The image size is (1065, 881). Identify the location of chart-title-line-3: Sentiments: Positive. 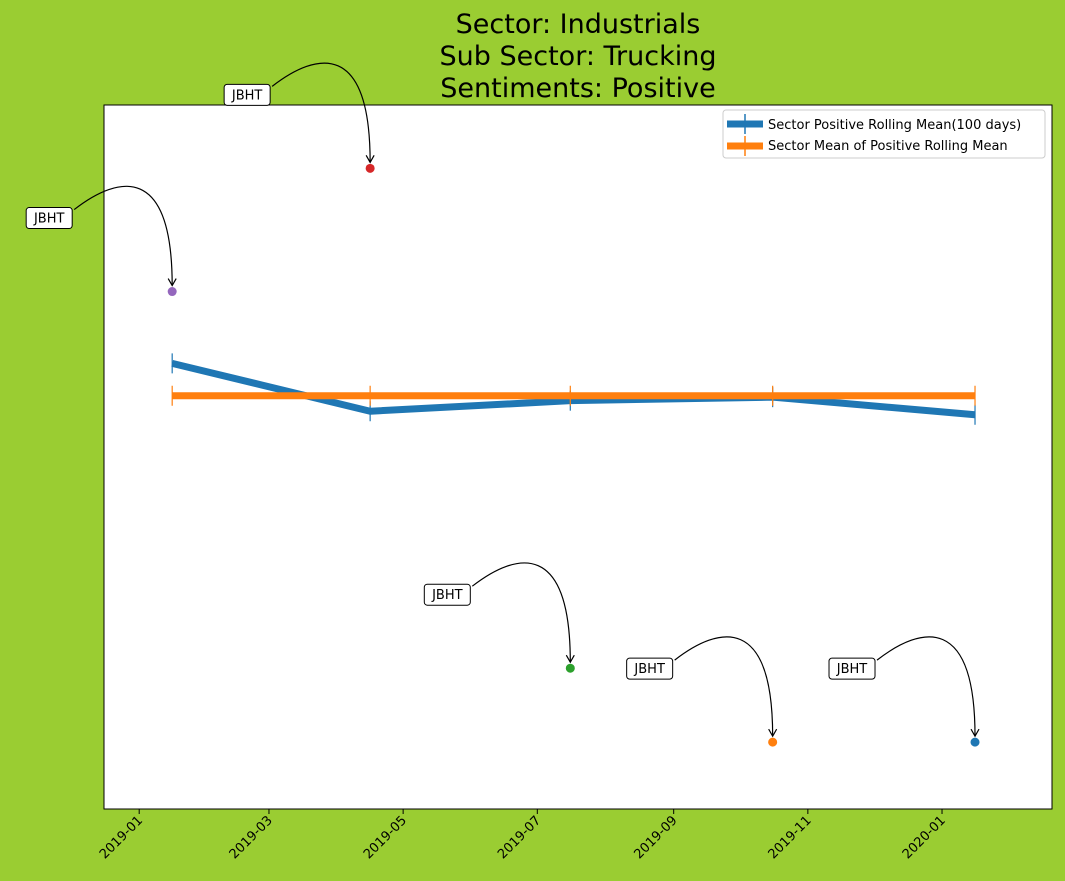
(577, 88).